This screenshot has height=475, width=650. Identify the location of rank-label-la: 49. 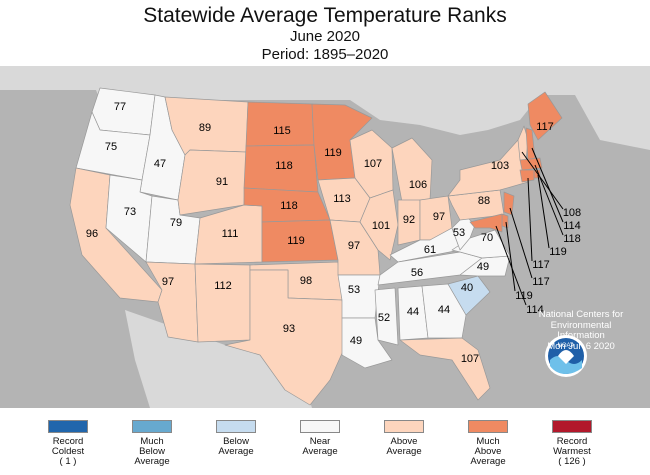
(356, 341).